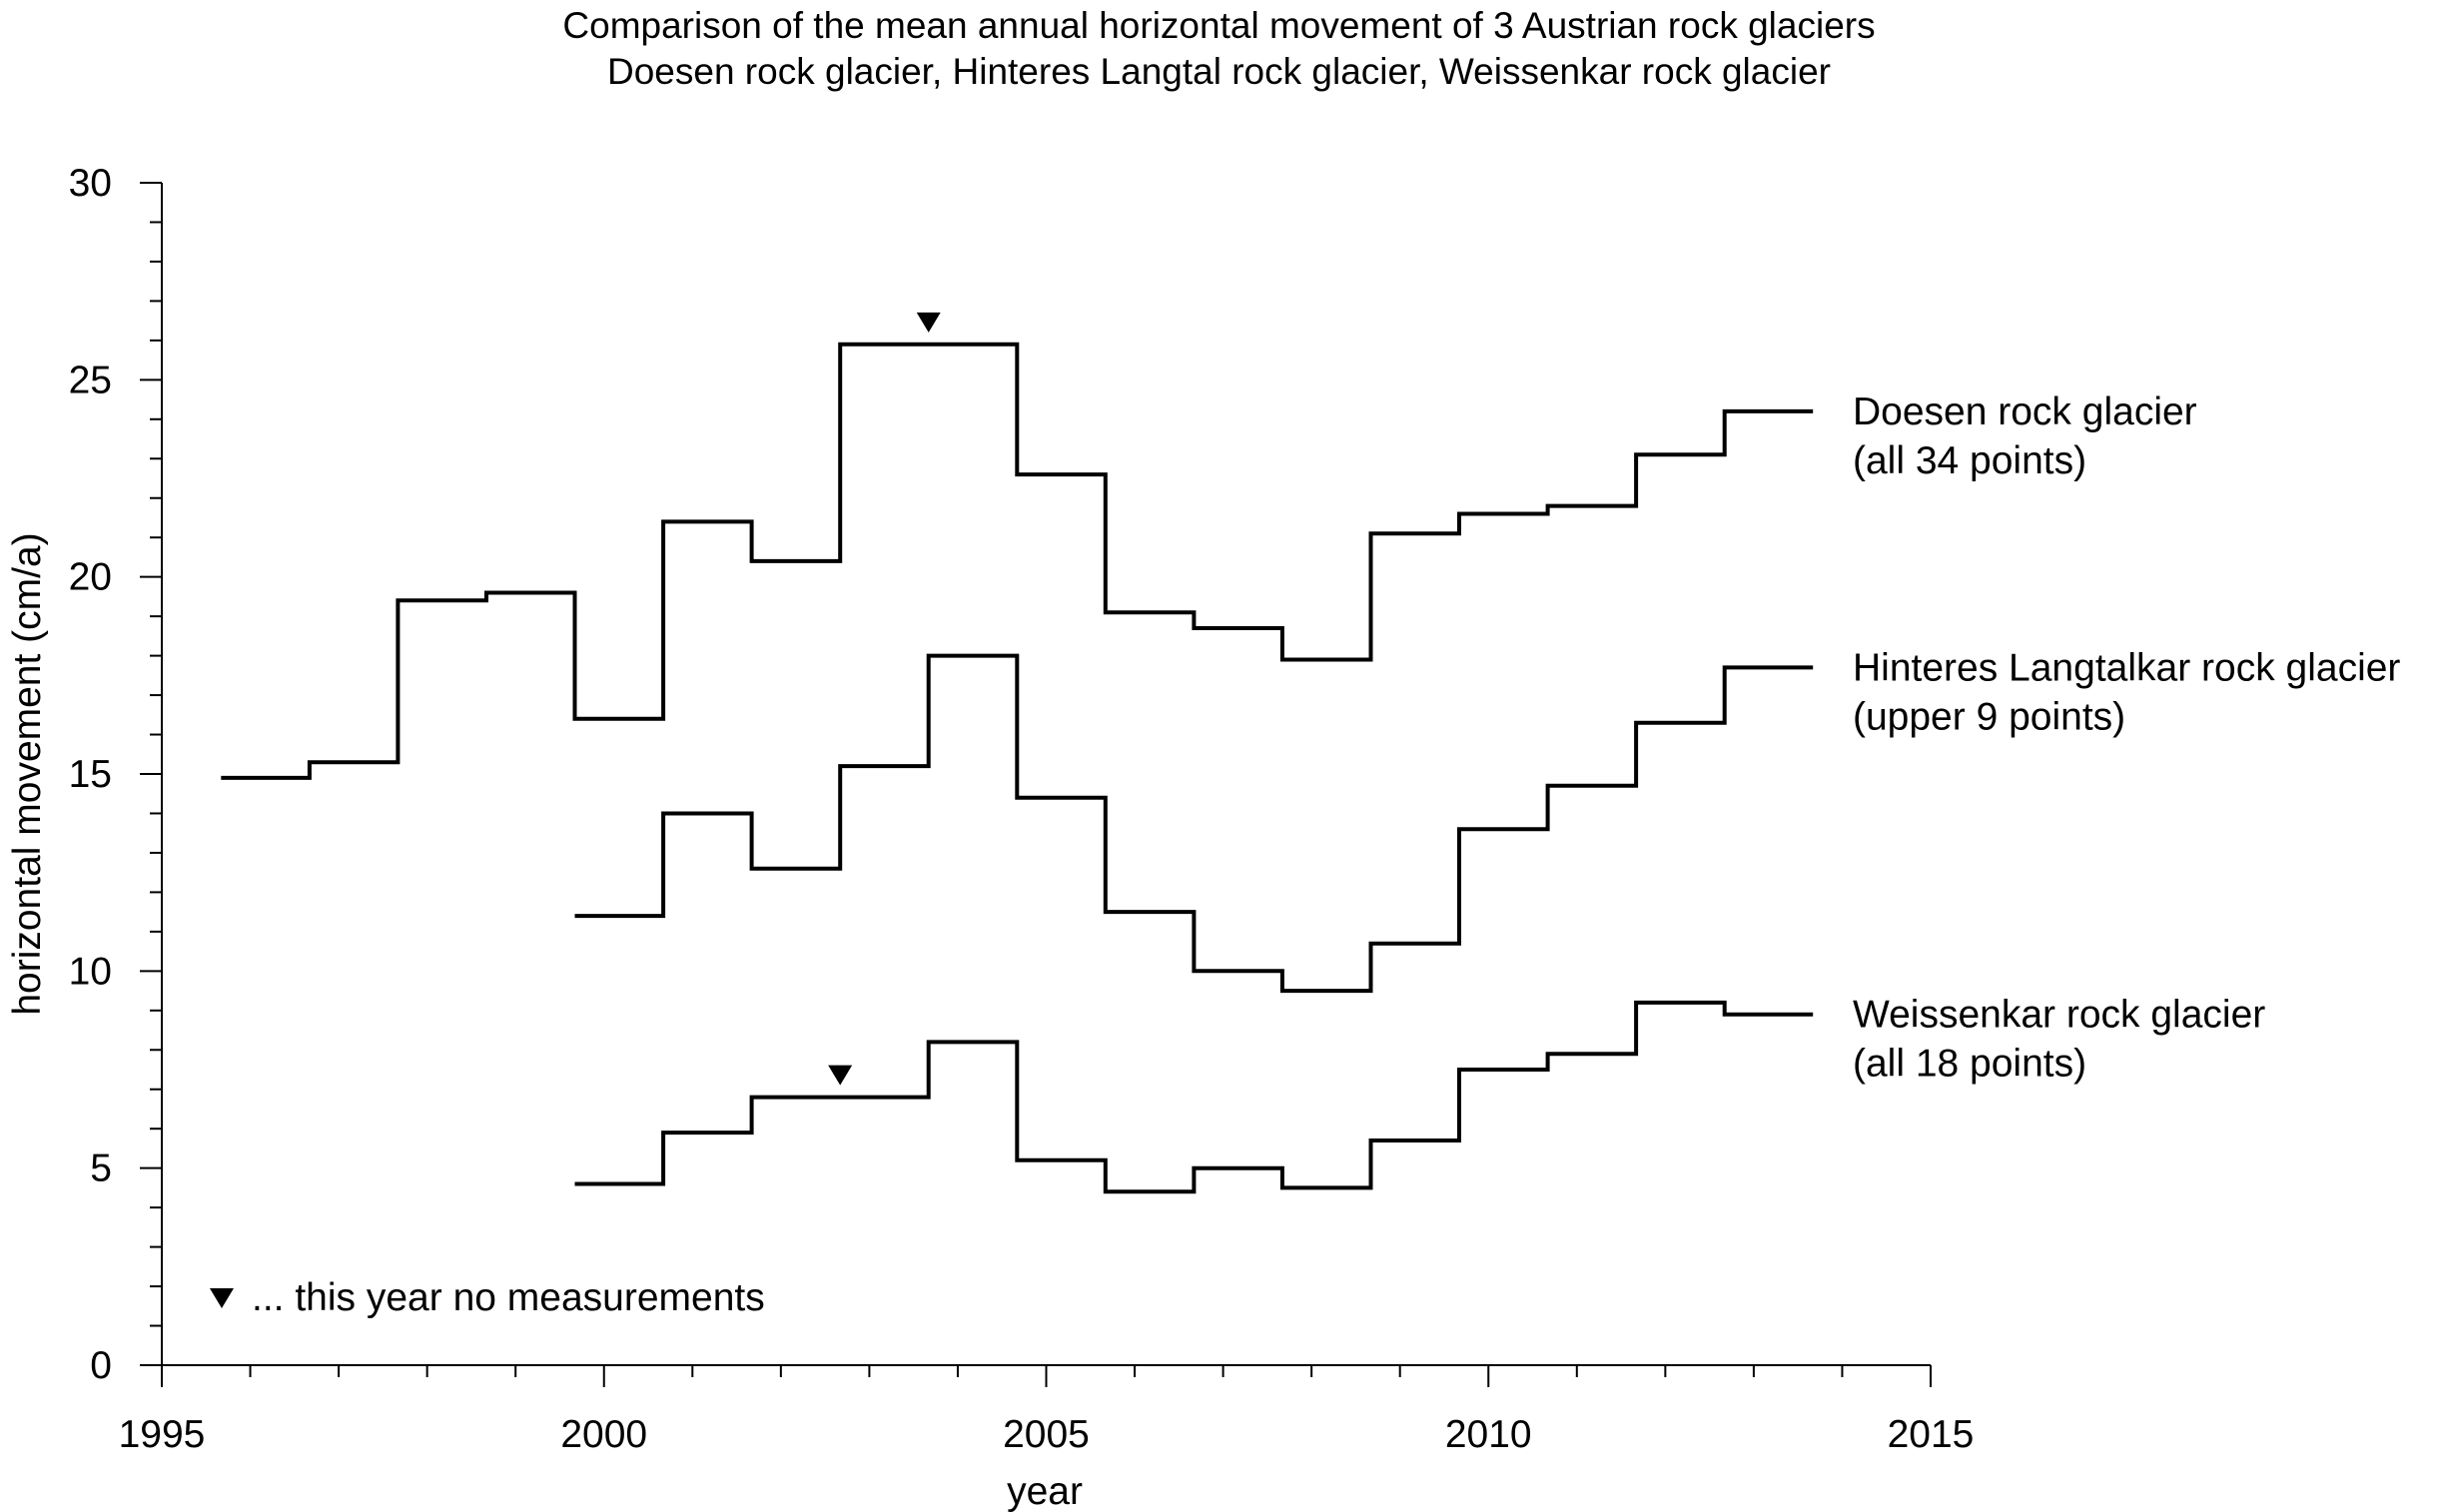  I want to click on x-tick-label: 2000, so click(604, 1434).